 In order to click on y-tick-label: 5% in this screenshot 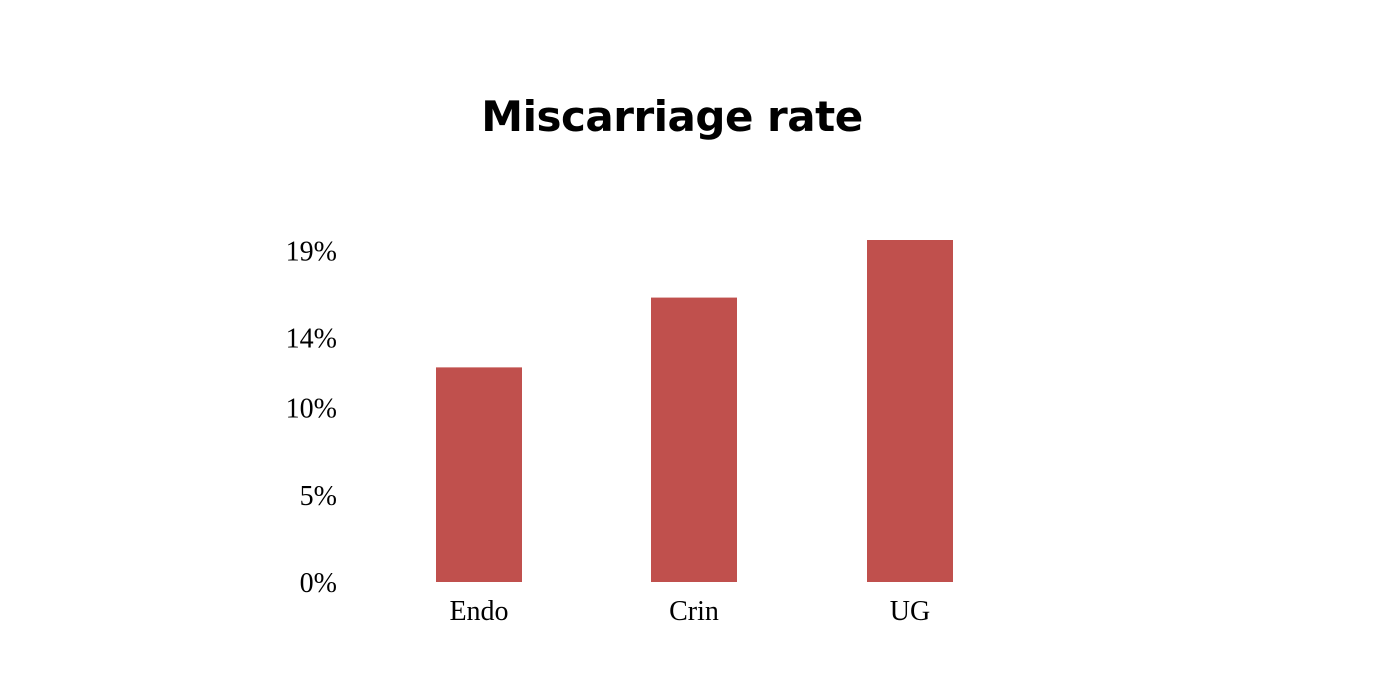, I will do `click(318, 496)`.